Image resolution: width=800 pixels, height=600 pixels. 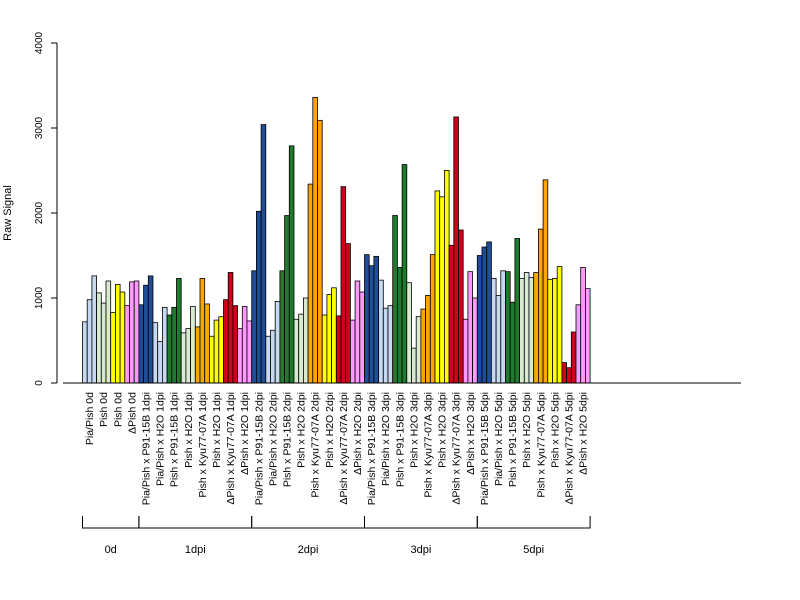 I want to click on x-tick-label: Pish x Kyu77-07A 2dpi, so click(x=316, y=445).